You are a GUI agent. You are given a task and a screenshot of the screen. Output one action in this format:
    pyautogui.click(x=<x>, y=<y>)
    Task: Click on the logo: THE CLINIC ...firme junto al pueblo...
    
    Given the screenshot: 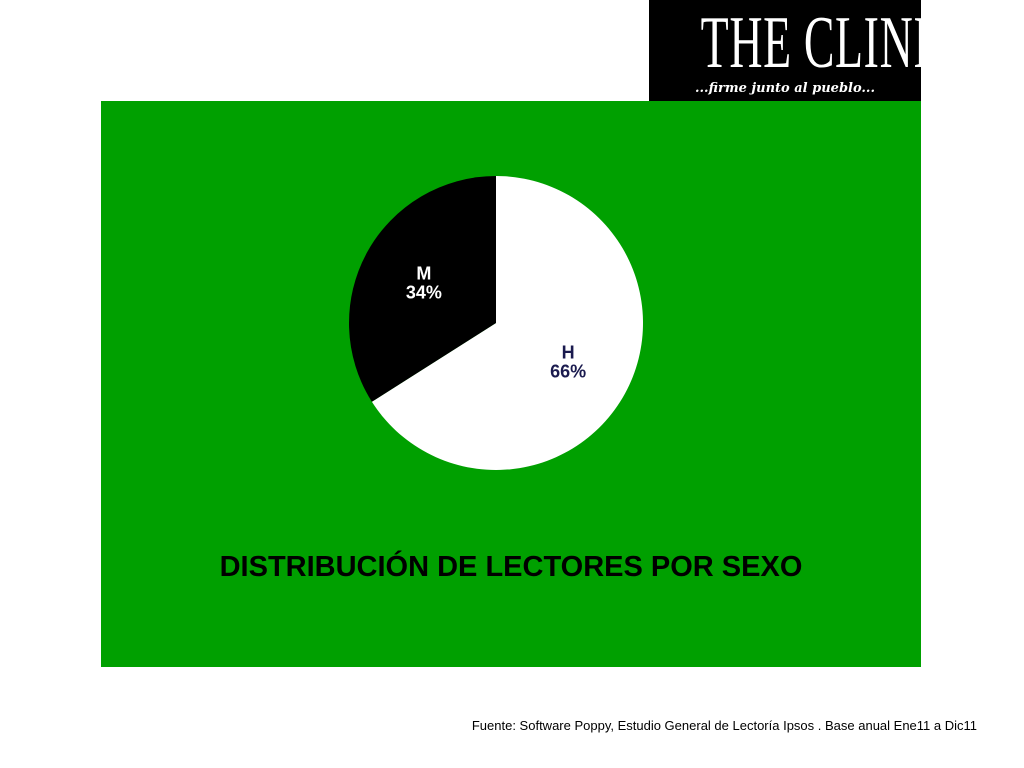 What is the action you would take?
    pyautogui.click(x=805, y=50)
    